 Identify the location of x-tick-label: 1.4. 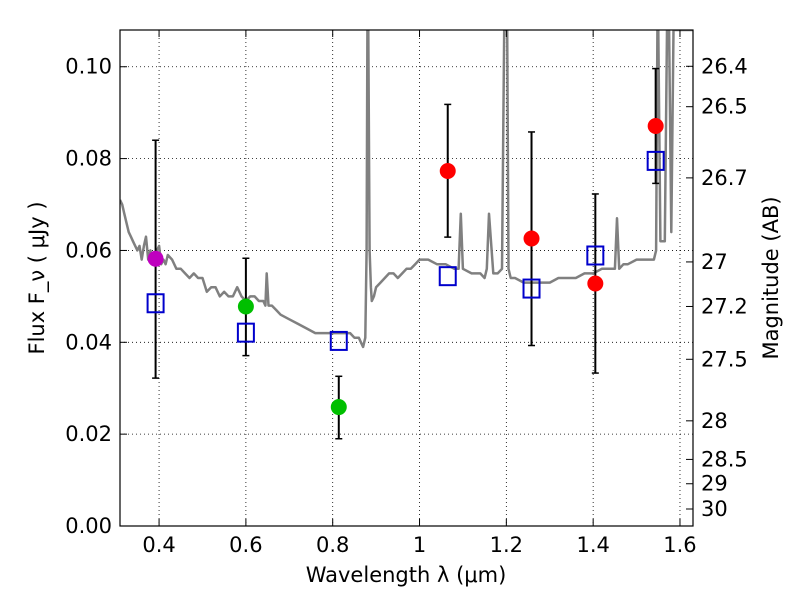
(592, 545).